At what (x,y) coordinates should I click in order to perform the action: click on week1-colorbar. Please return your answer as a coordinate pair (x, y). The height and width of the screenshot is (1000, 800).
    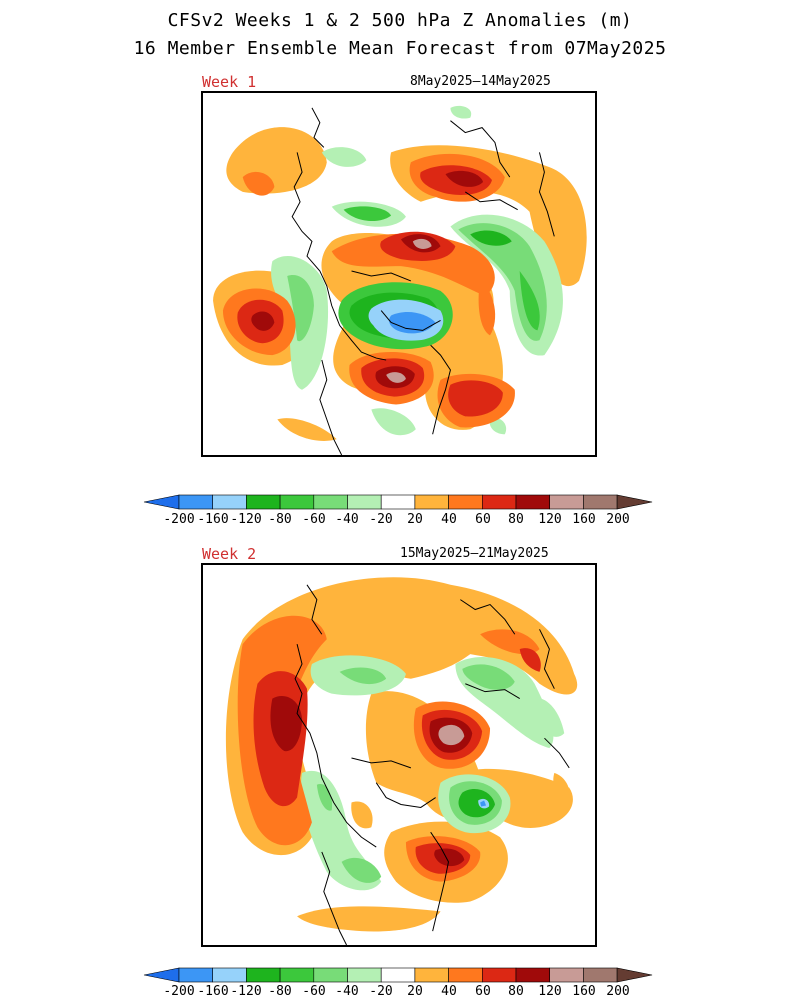
    Looking at the image, I should click on (398, 502).